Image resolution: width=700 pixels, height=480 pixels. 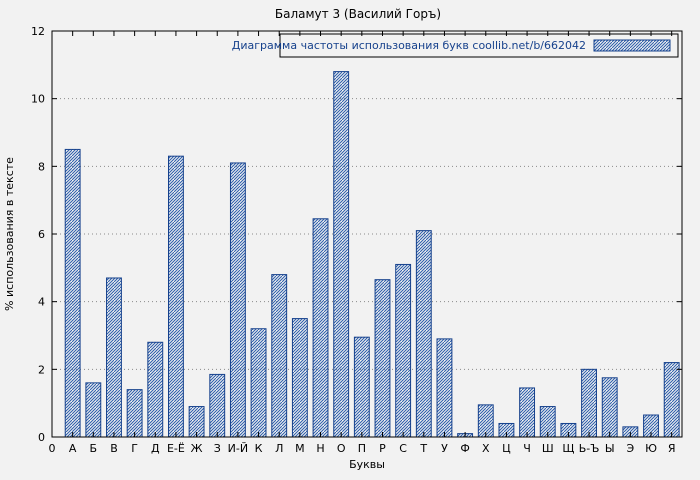 What do you see at coordinates (382, 448) in the screenshot?
I see `x-tick-label: Р` at bounding box center [382, 448].